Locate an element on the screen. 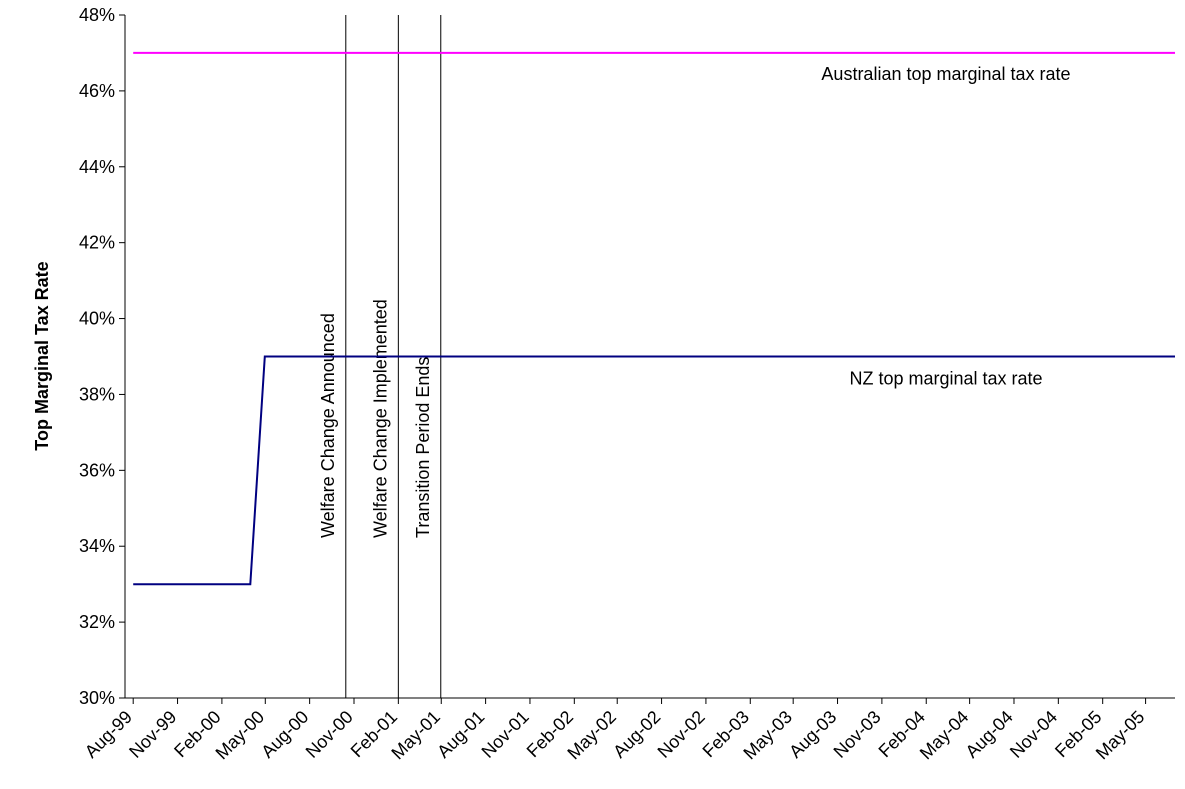 The height and width of the screenshot is (789, 1185). x-tick-label: Nov-03 is located at coordinates (857, 734).